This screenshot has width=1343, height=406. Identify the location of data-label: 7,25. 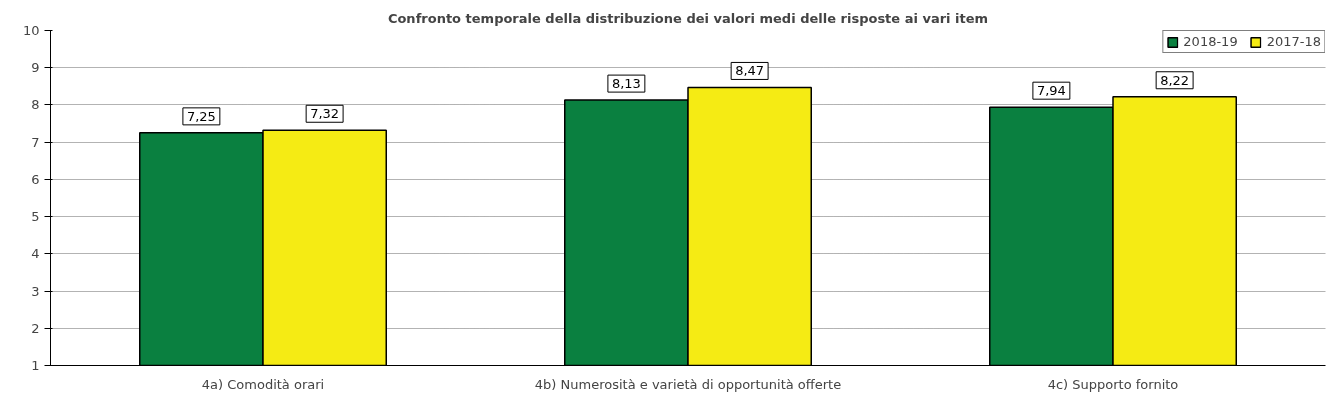
(201, 116).